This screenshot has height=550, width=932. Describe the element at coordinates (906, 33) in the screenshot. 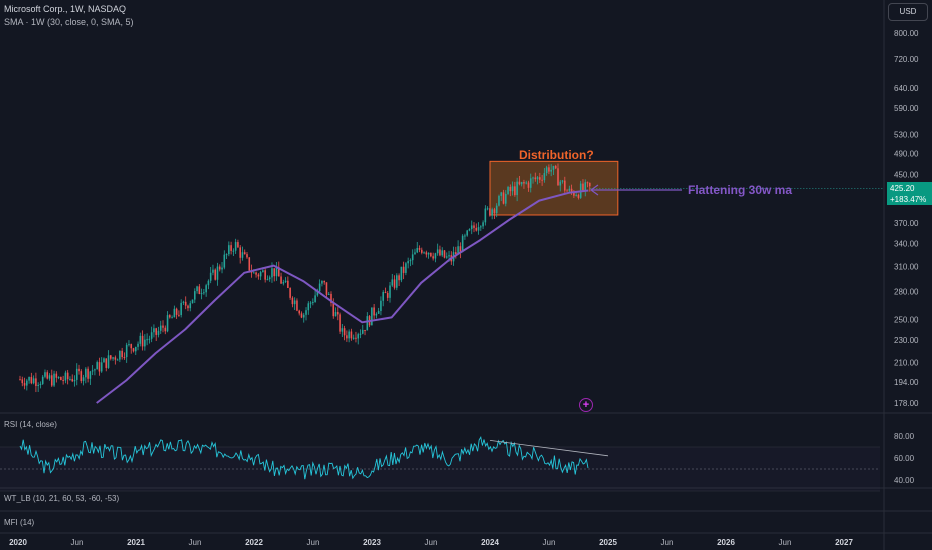

I see `price-tick-label: 800.00` at that location.